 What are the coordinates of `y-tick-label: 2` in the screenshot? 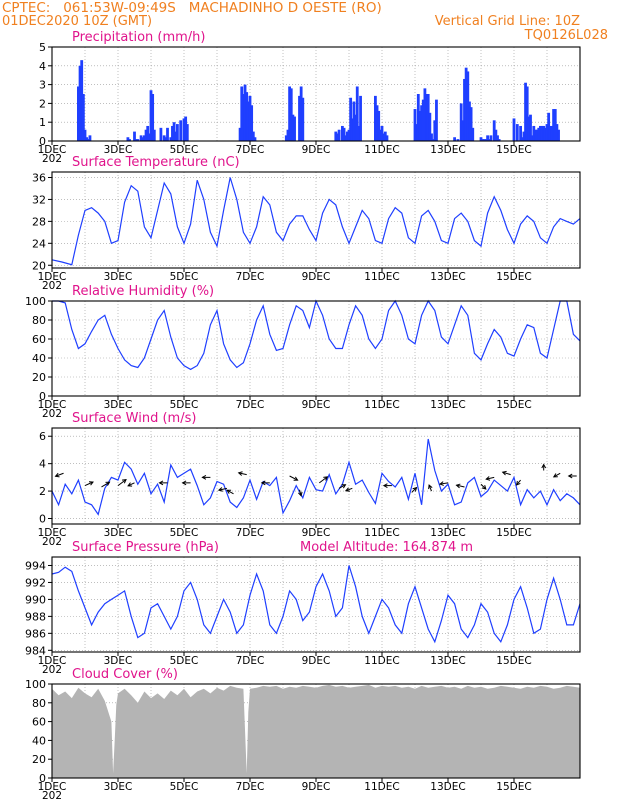 It's located at (42, 103).